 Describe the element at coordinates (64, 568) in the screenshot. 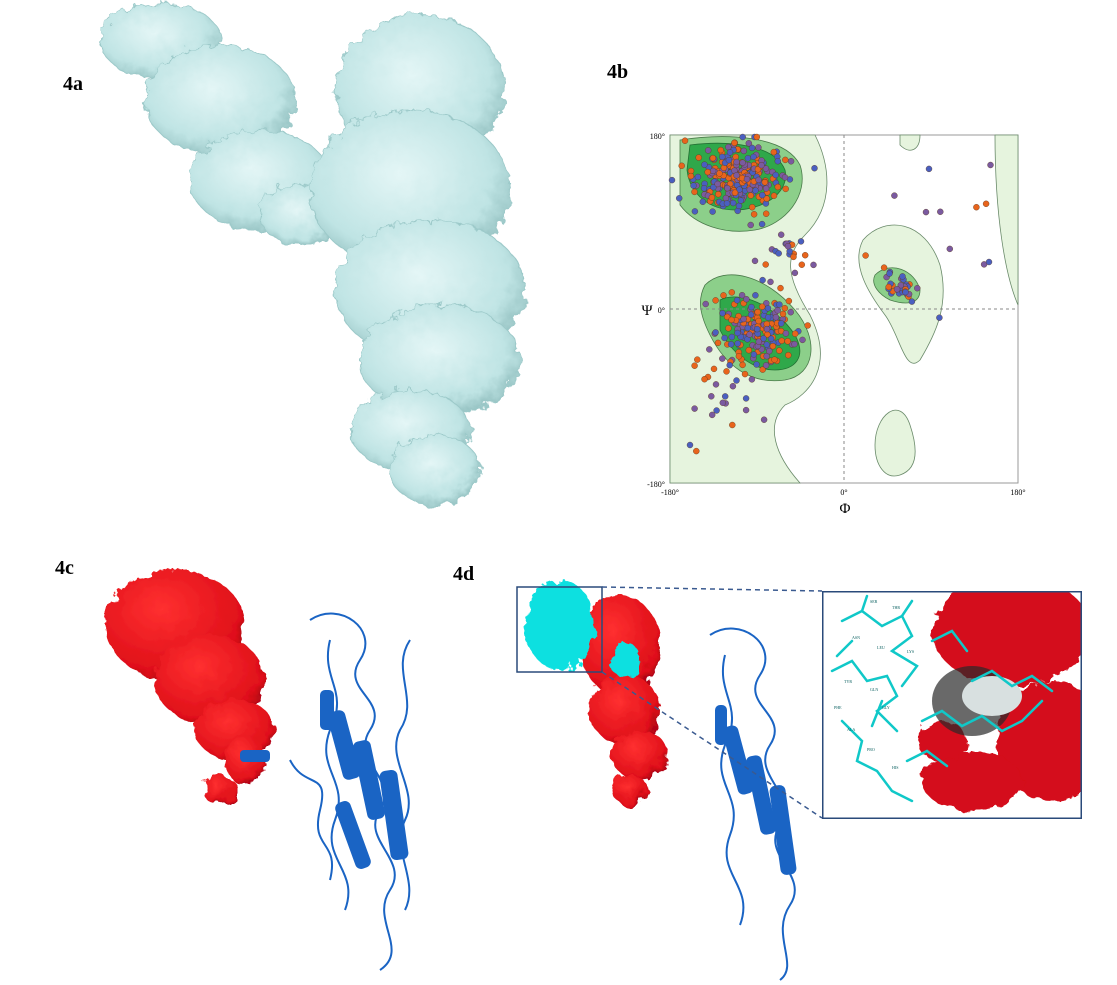

I see `panel-label-4c: 4c` at that location.